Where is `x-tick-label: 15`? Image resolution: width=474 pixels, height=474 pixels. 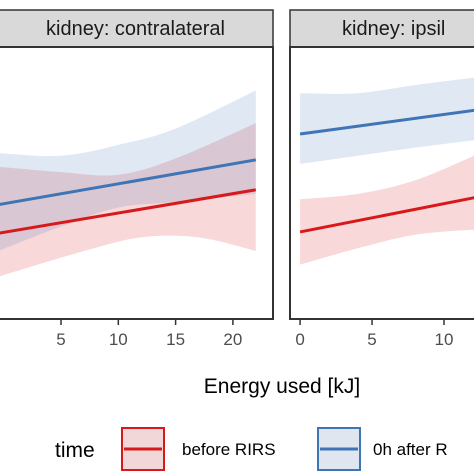 x-tick-label: 15 is located at coordinates (175, 339).